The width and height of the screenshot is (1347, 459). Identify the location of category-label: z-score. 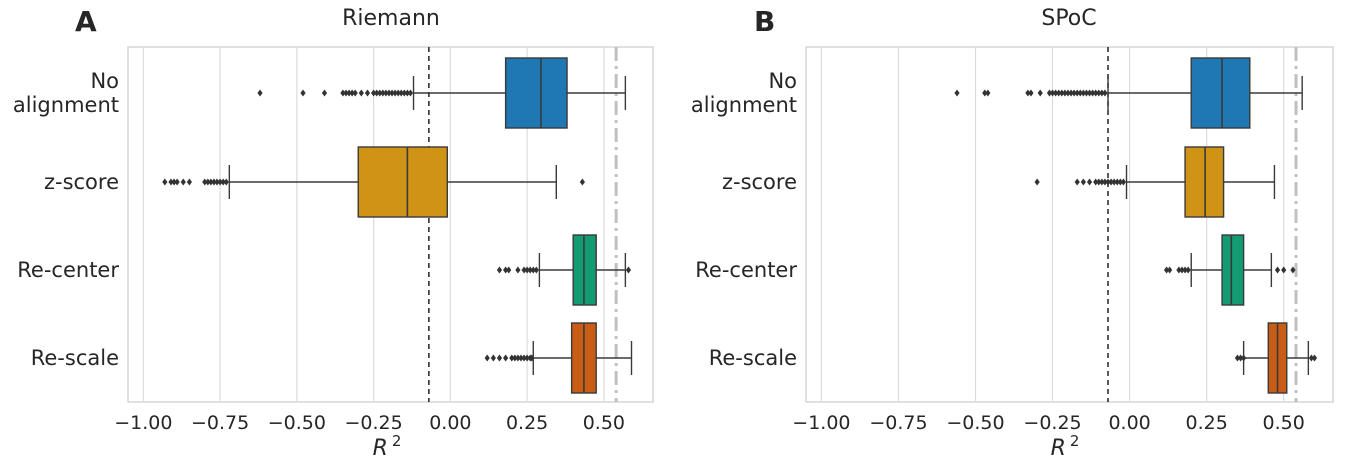
(759, 182).